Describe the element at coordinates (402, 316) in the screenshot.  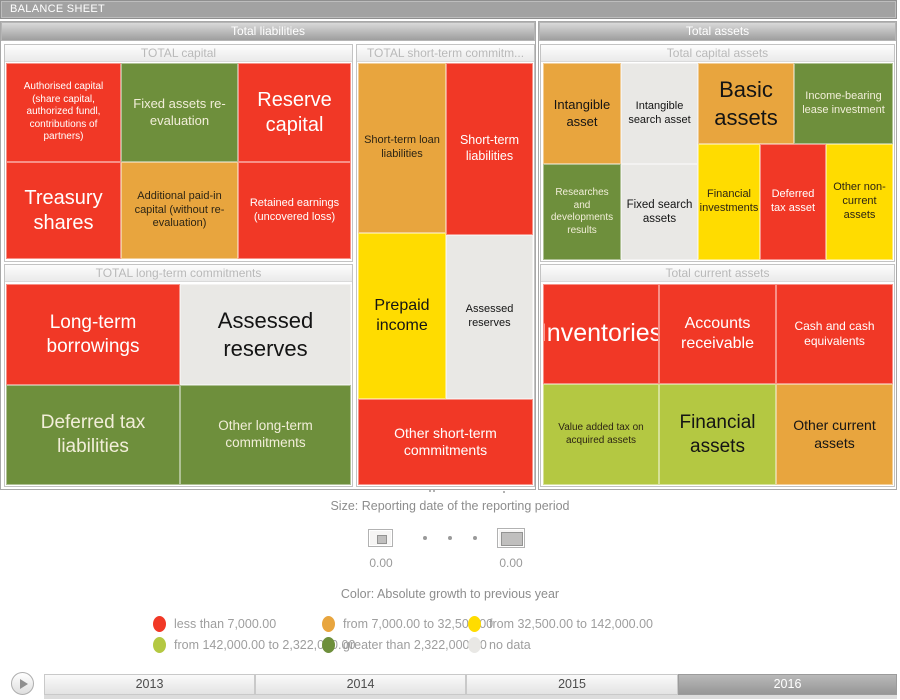
I see `tile-prepaid-income: Prepaid income` at that location.